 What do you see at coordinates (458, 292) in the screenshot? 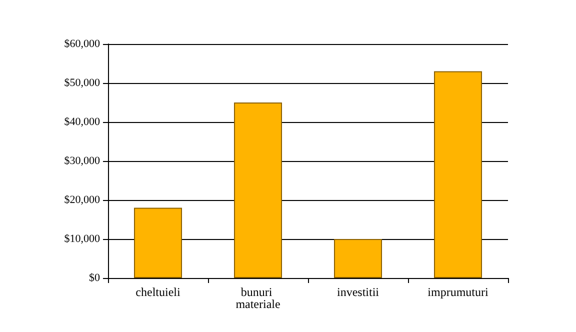
I see `x-tick-label: imprumuturi` at bounding box center [458, 292].